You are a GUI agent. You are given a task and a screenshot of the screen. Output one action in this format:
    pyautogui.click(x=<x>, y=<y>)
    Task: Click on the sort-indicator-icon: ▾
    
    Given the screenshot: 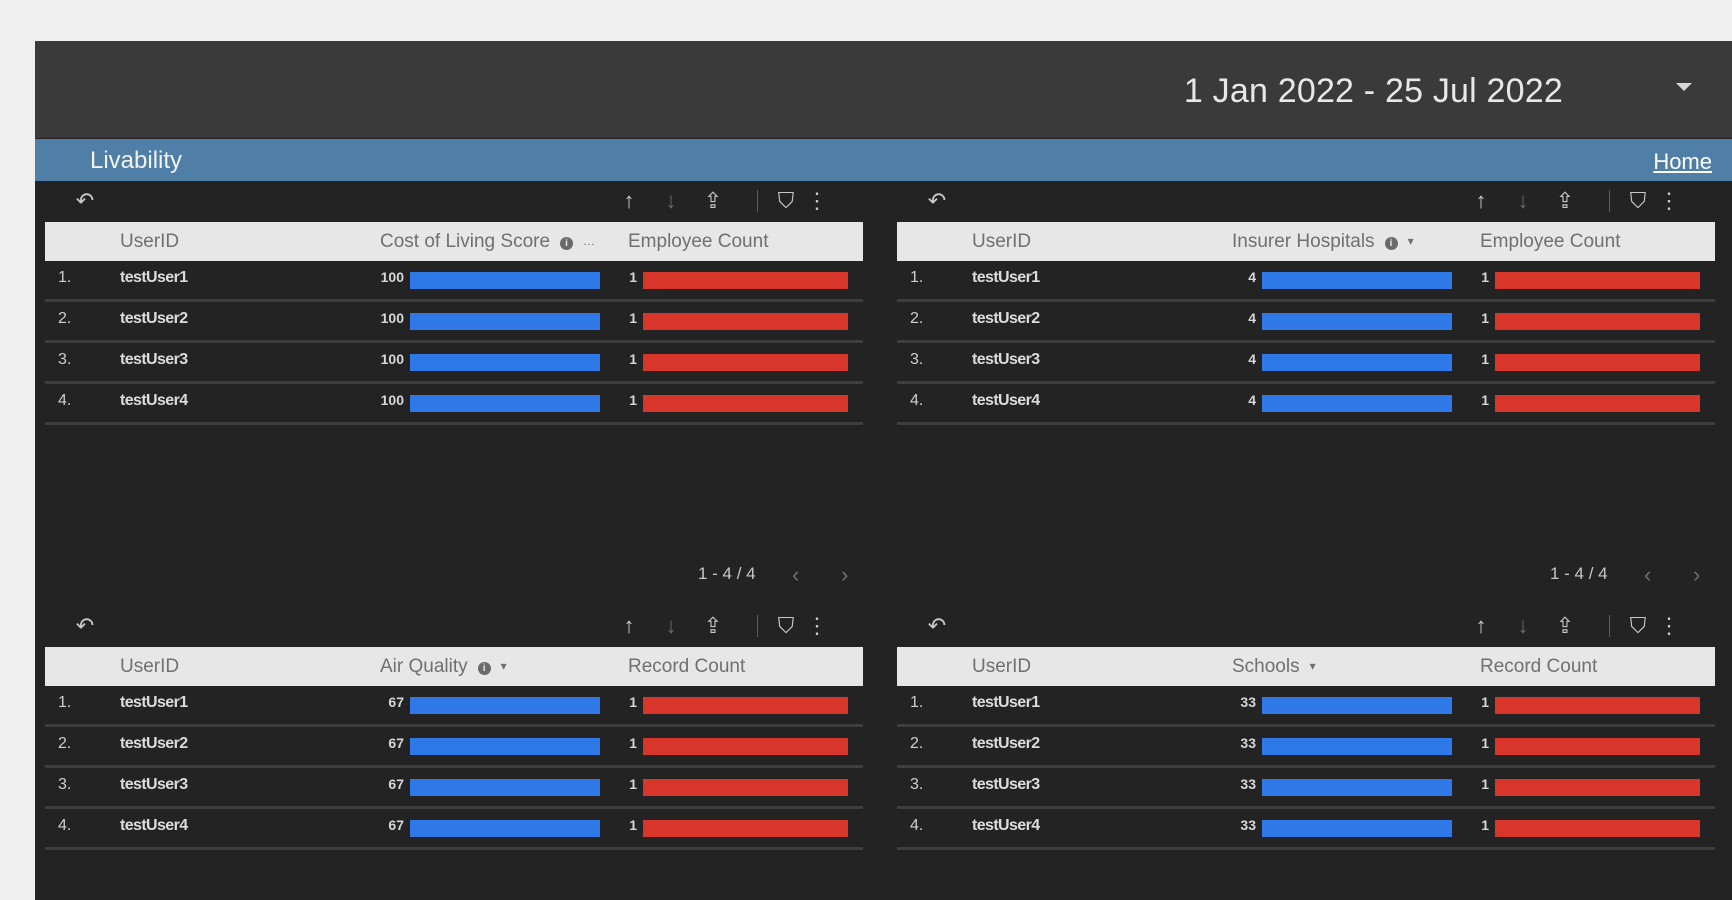 What is the action you would take?
    pyautogui.click(x=503, y=666)
    